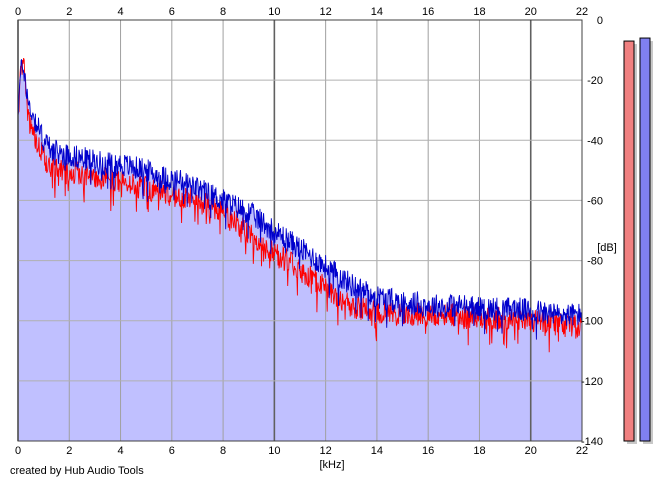 The width and height of the screenshot is (664, 481). I want to click on x-tick-label-top: 0, so click(18, 12).